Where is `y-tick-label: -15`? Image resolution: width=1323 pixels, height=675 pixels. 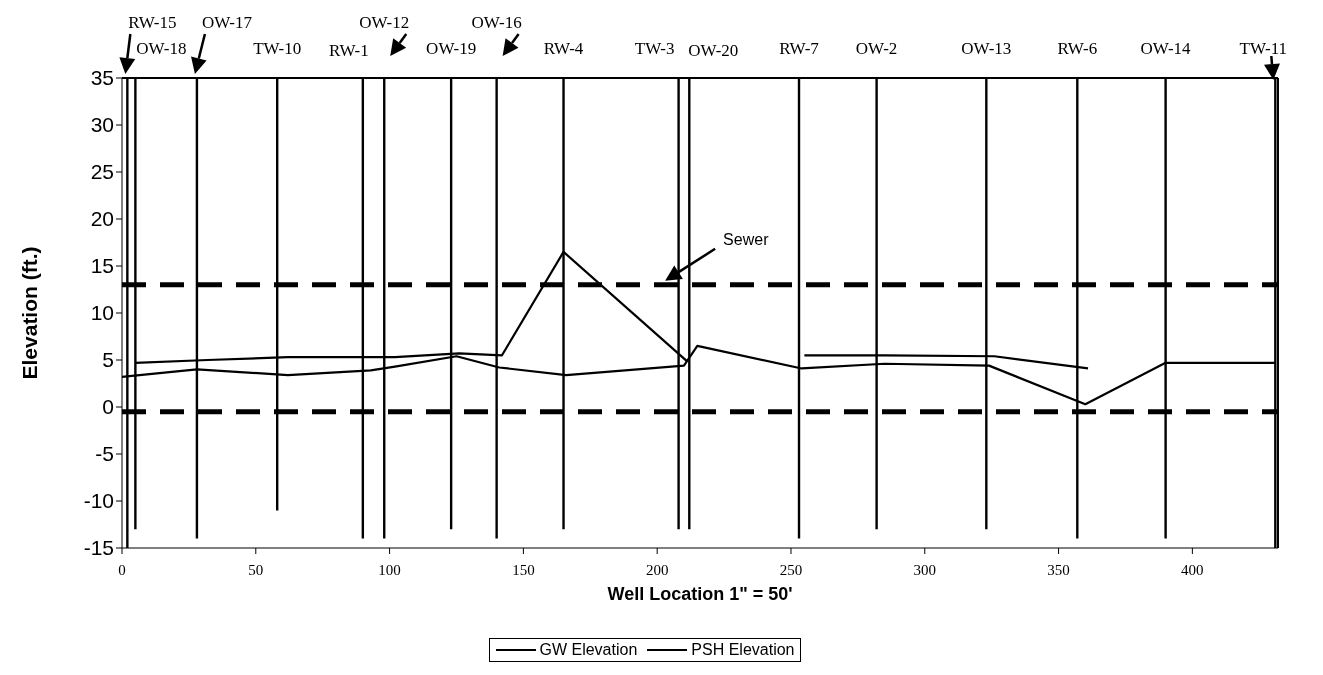 y-tick-label: -15 is located at coordinates (98, 548).